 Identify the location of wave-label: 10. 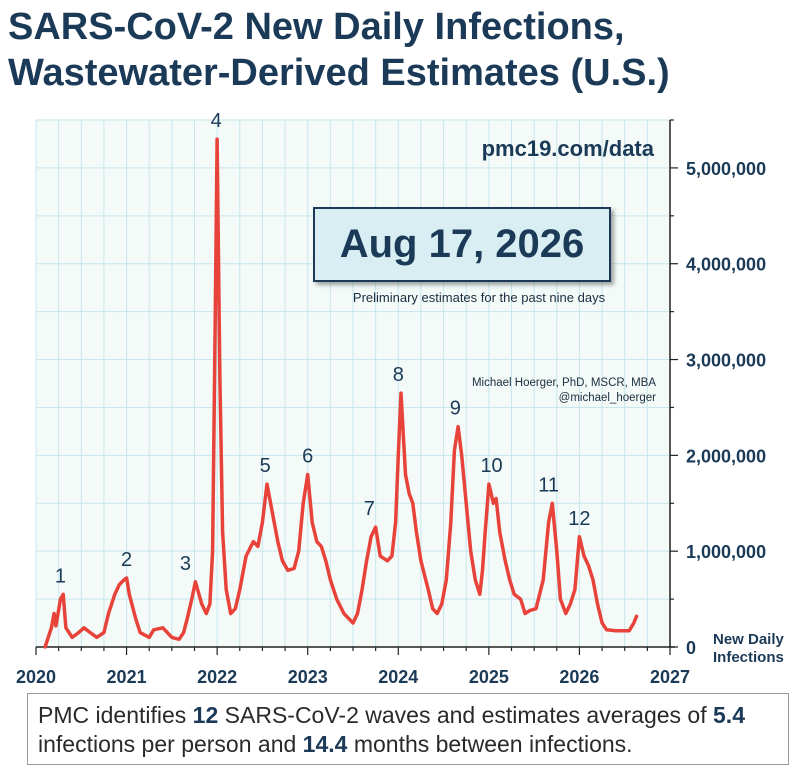
(491, 466).